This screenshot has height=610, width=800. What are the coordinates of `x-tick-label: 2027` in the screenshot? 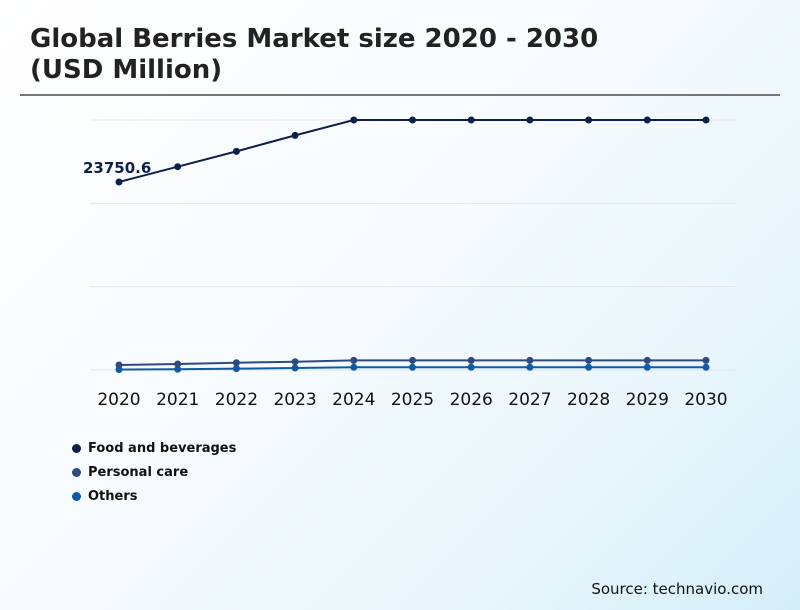 It's located at (529, 400).